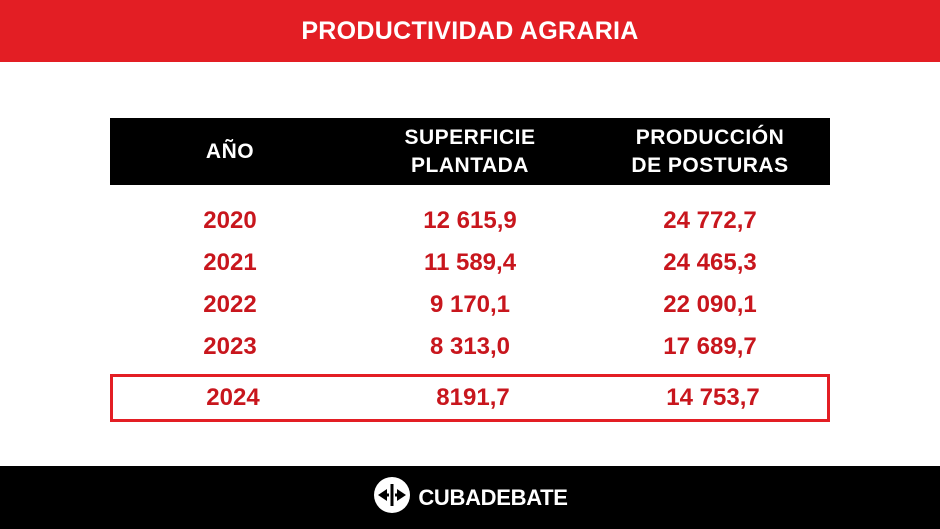  I want to click on table-row: 2023 8 313,0 17 689,7, so click(470, 347).